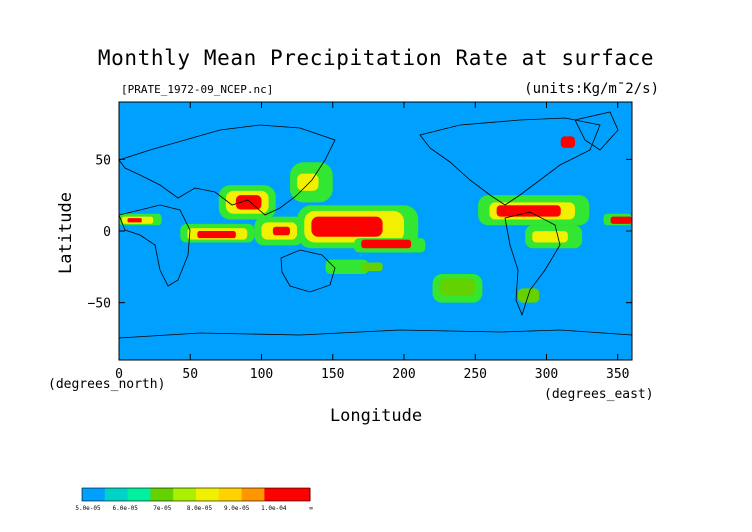 The height and width of the screenshot is (532, 752). Describe the element at coordinates (88, 508) in the screenshot. I see `colorbar-label: 5.0e-05` at that location.